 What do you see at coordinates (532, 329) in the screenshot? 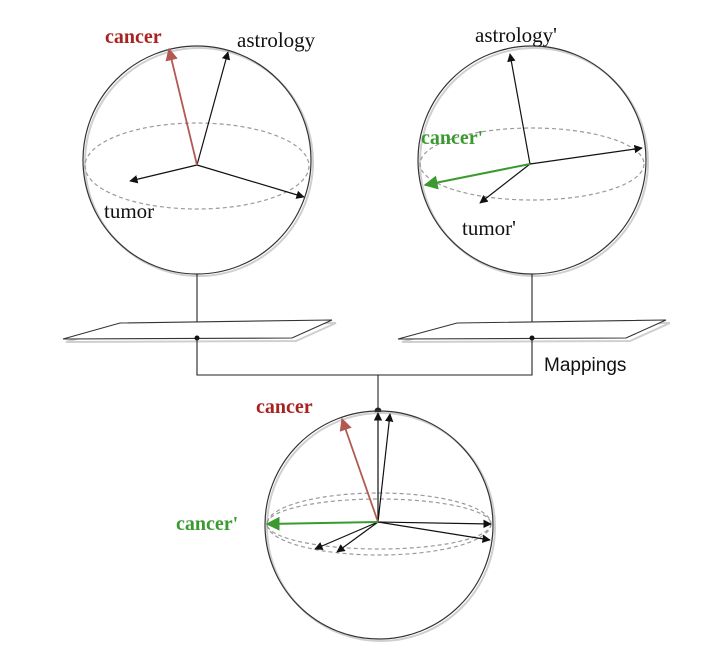
I see `right-plane` at bounding box center [532, 329].